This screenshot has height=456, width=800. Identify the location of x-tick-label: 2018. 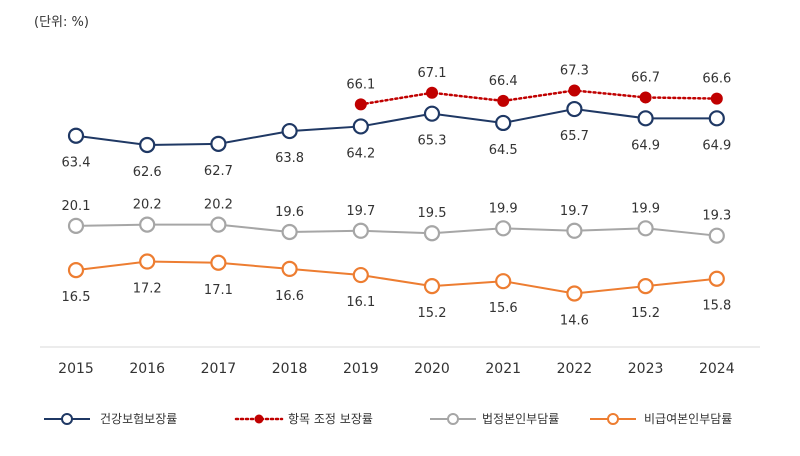
(290, 369).